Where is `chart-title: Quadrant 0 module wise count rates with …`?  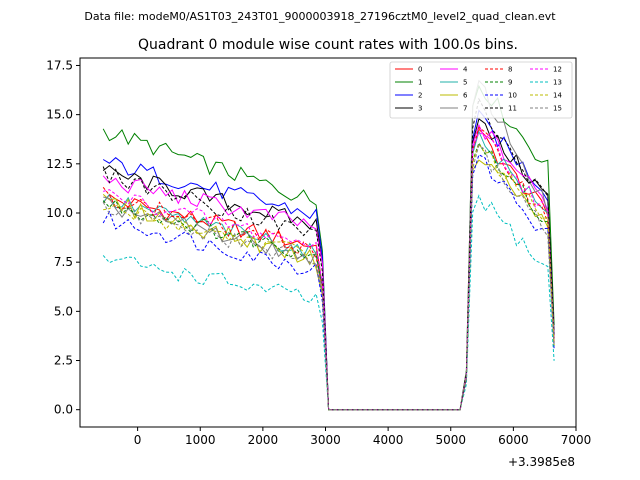
chart-title: Quadrant 0 module wise count rates with … is located at coordinates (328, 45).